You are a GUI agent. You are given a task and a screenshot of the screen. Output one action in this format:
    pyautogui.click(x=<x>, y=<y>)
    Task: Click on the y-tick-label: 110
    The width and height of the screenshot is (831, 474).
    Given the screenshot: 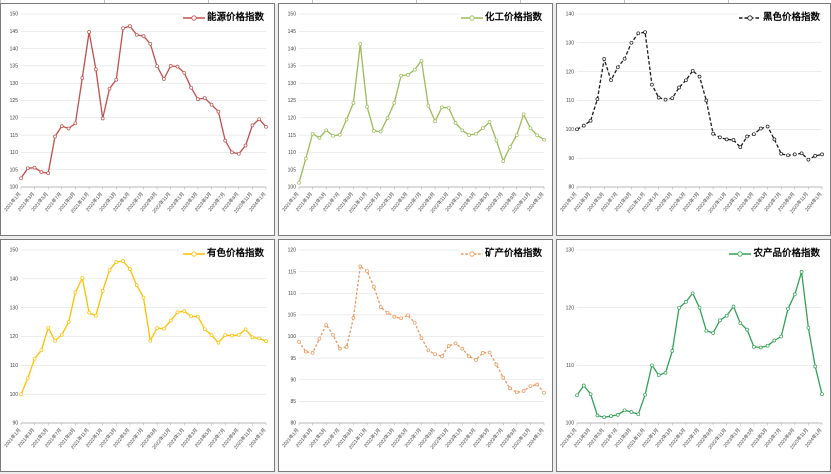 What is the action you would take?
    pyautogui.click(x=292, y=153)
    